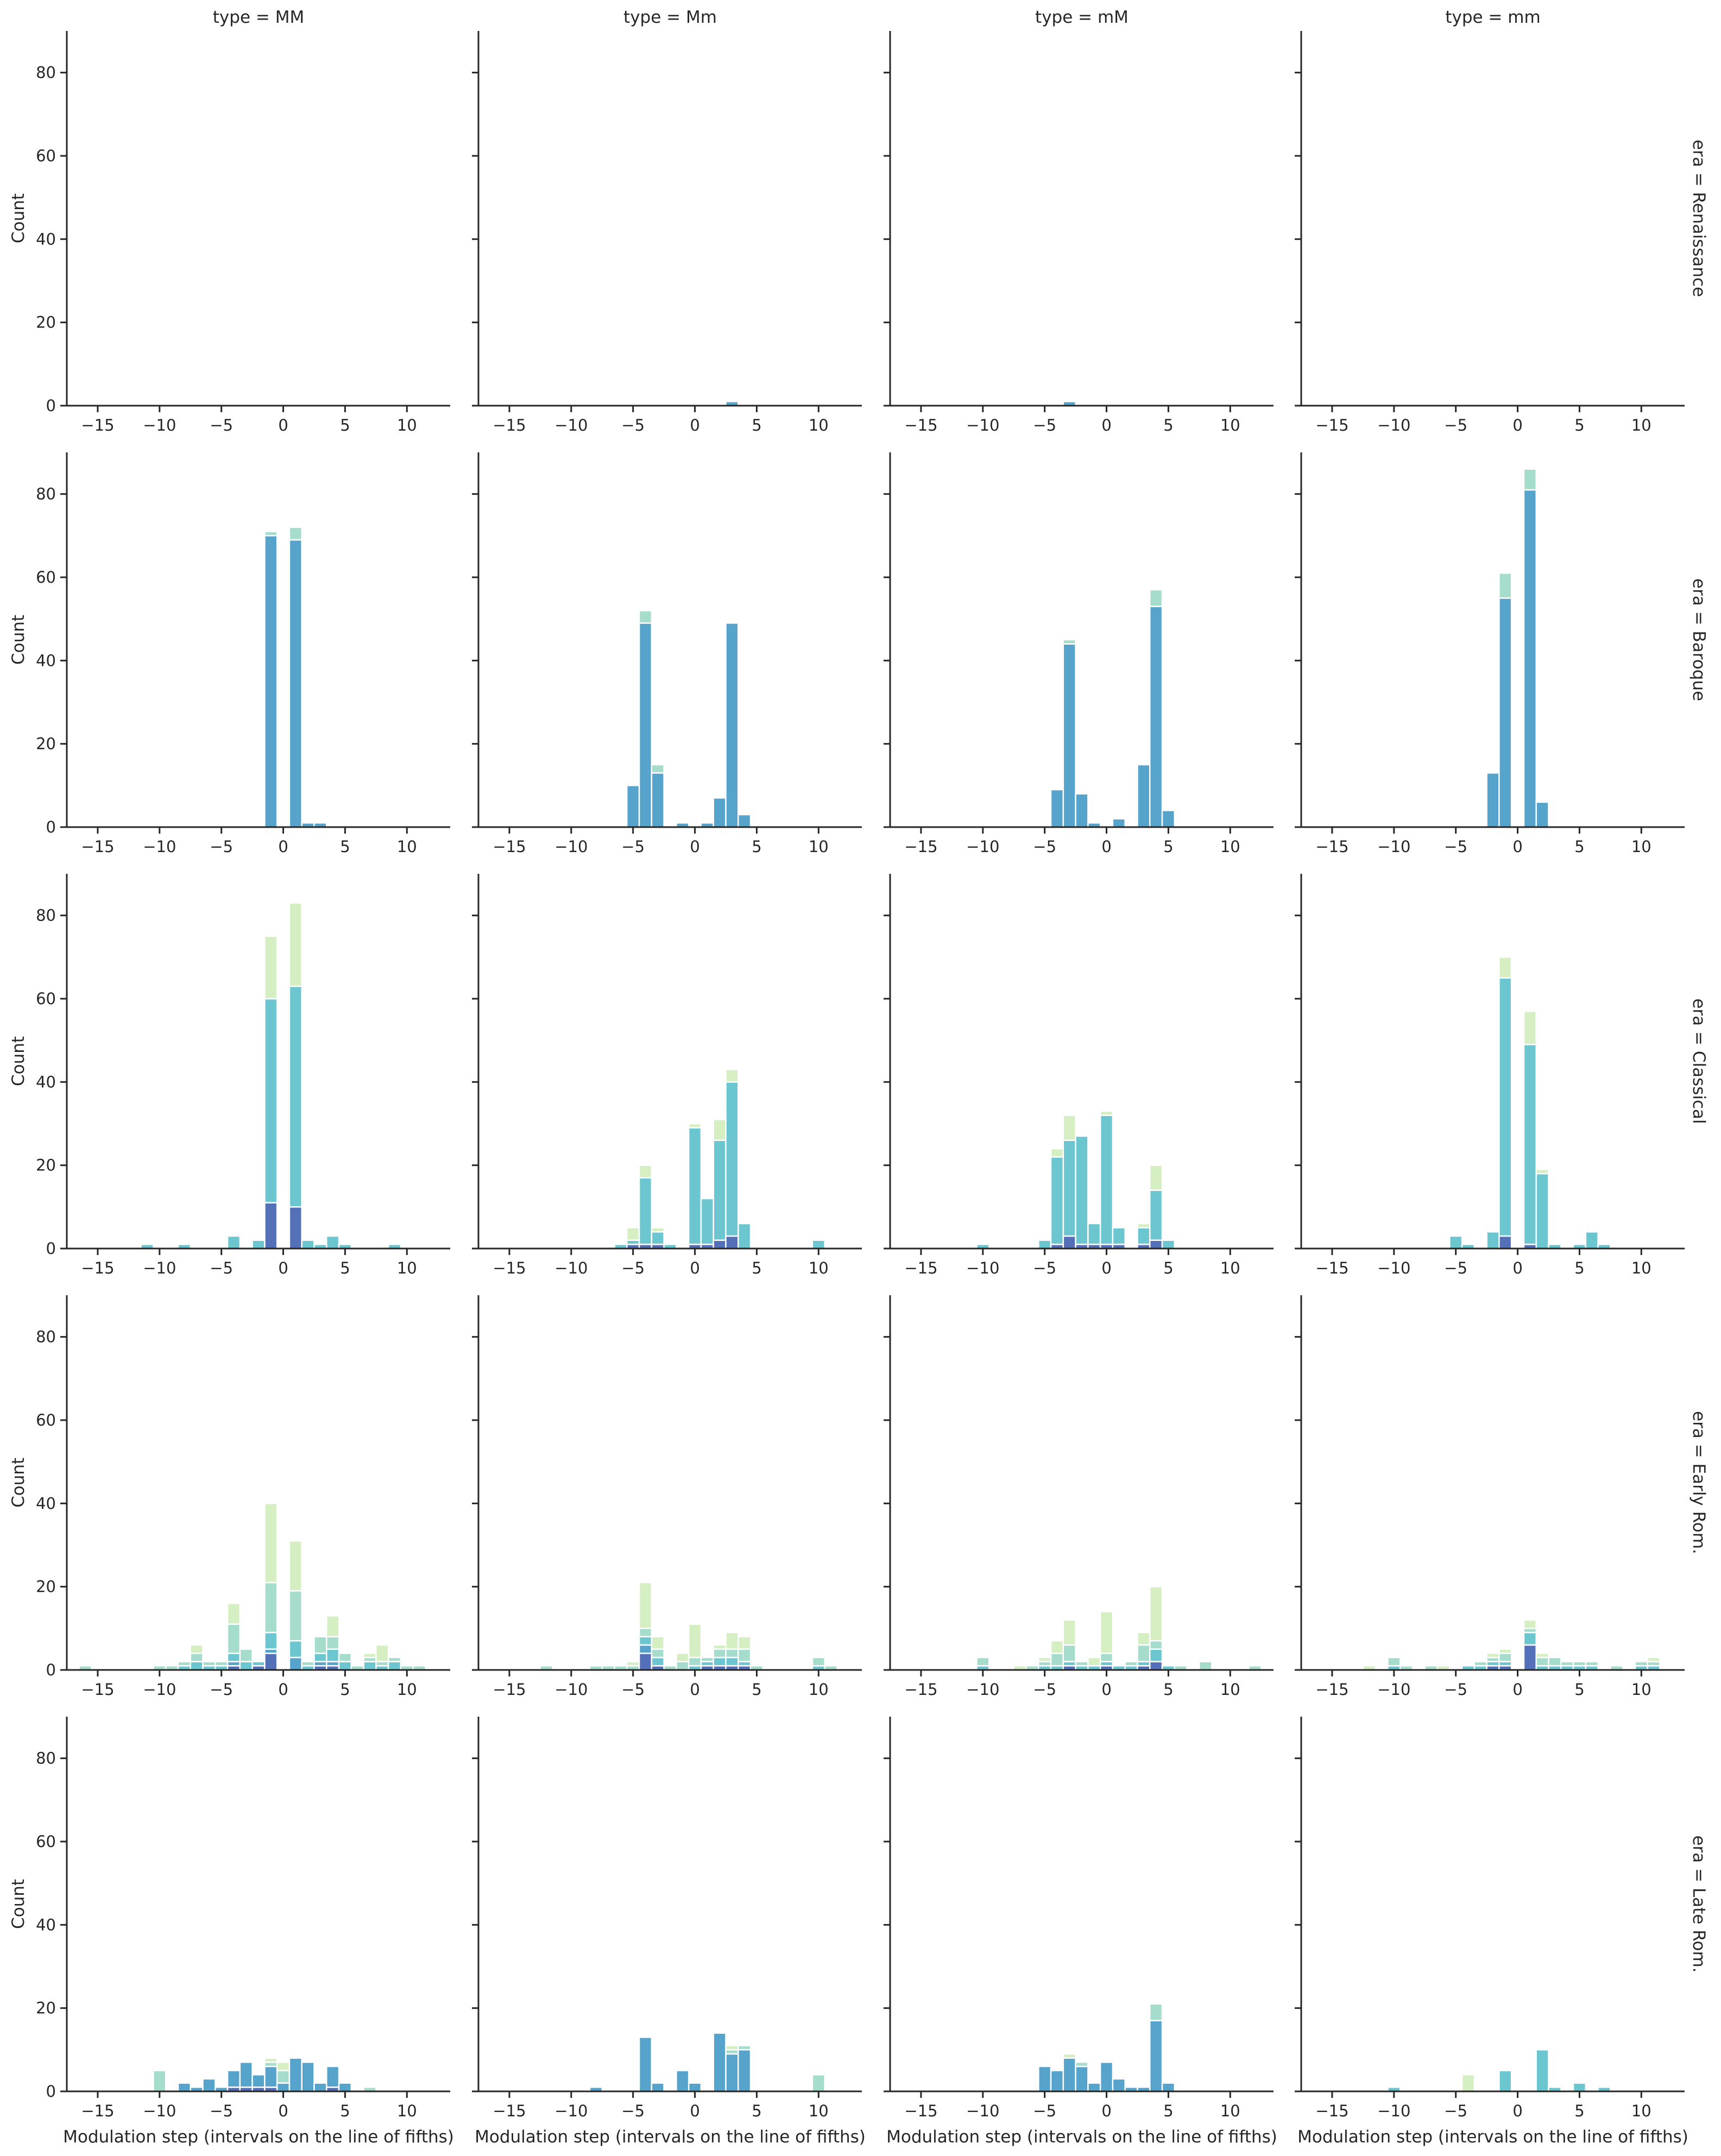 This screenshot has height=2156, width=1721. Describe the element at coordinates (51, 827) in the screenshot. I see `y-tick-label: 0` at that location.